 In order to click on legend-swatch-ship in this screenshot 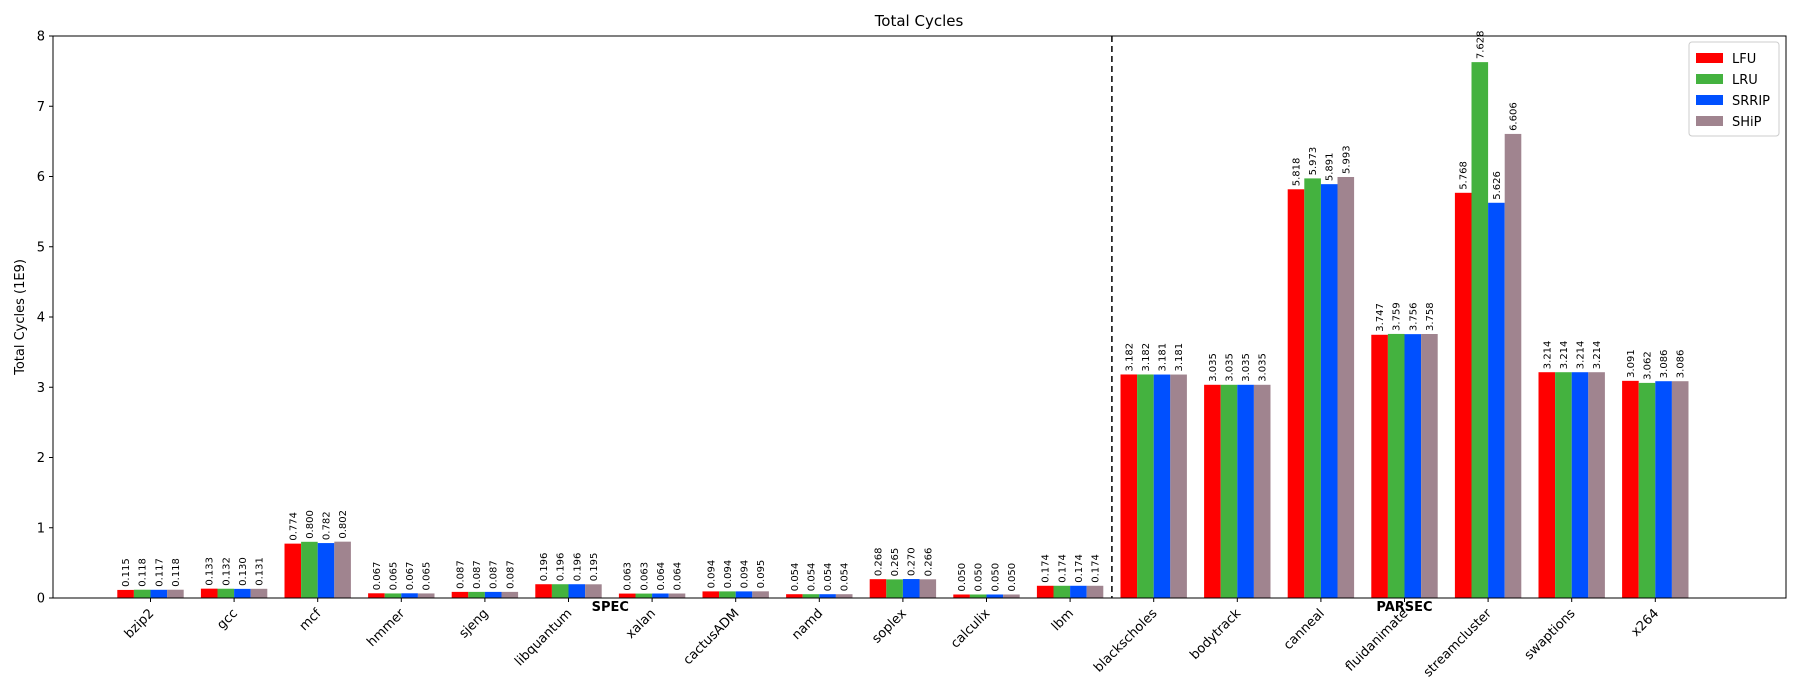, I will do `click(1709, 121)`.